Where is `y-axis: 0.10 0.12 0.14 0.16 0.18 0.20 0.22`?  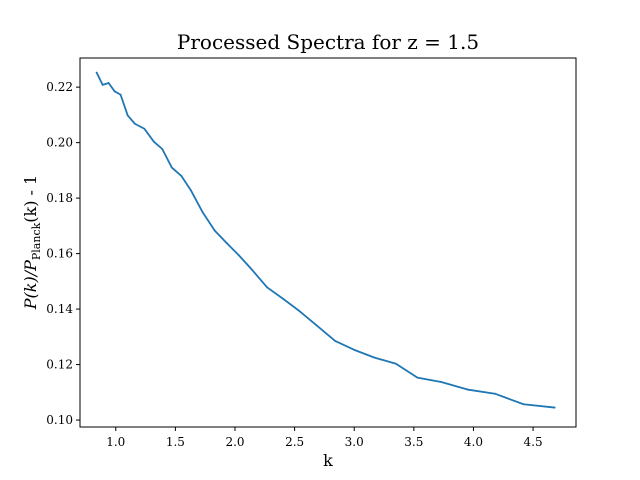
y-axis: 0.10 0.12 0.14 0.16 0.18 0.20 0.22 is located at coordinates (63, 253).